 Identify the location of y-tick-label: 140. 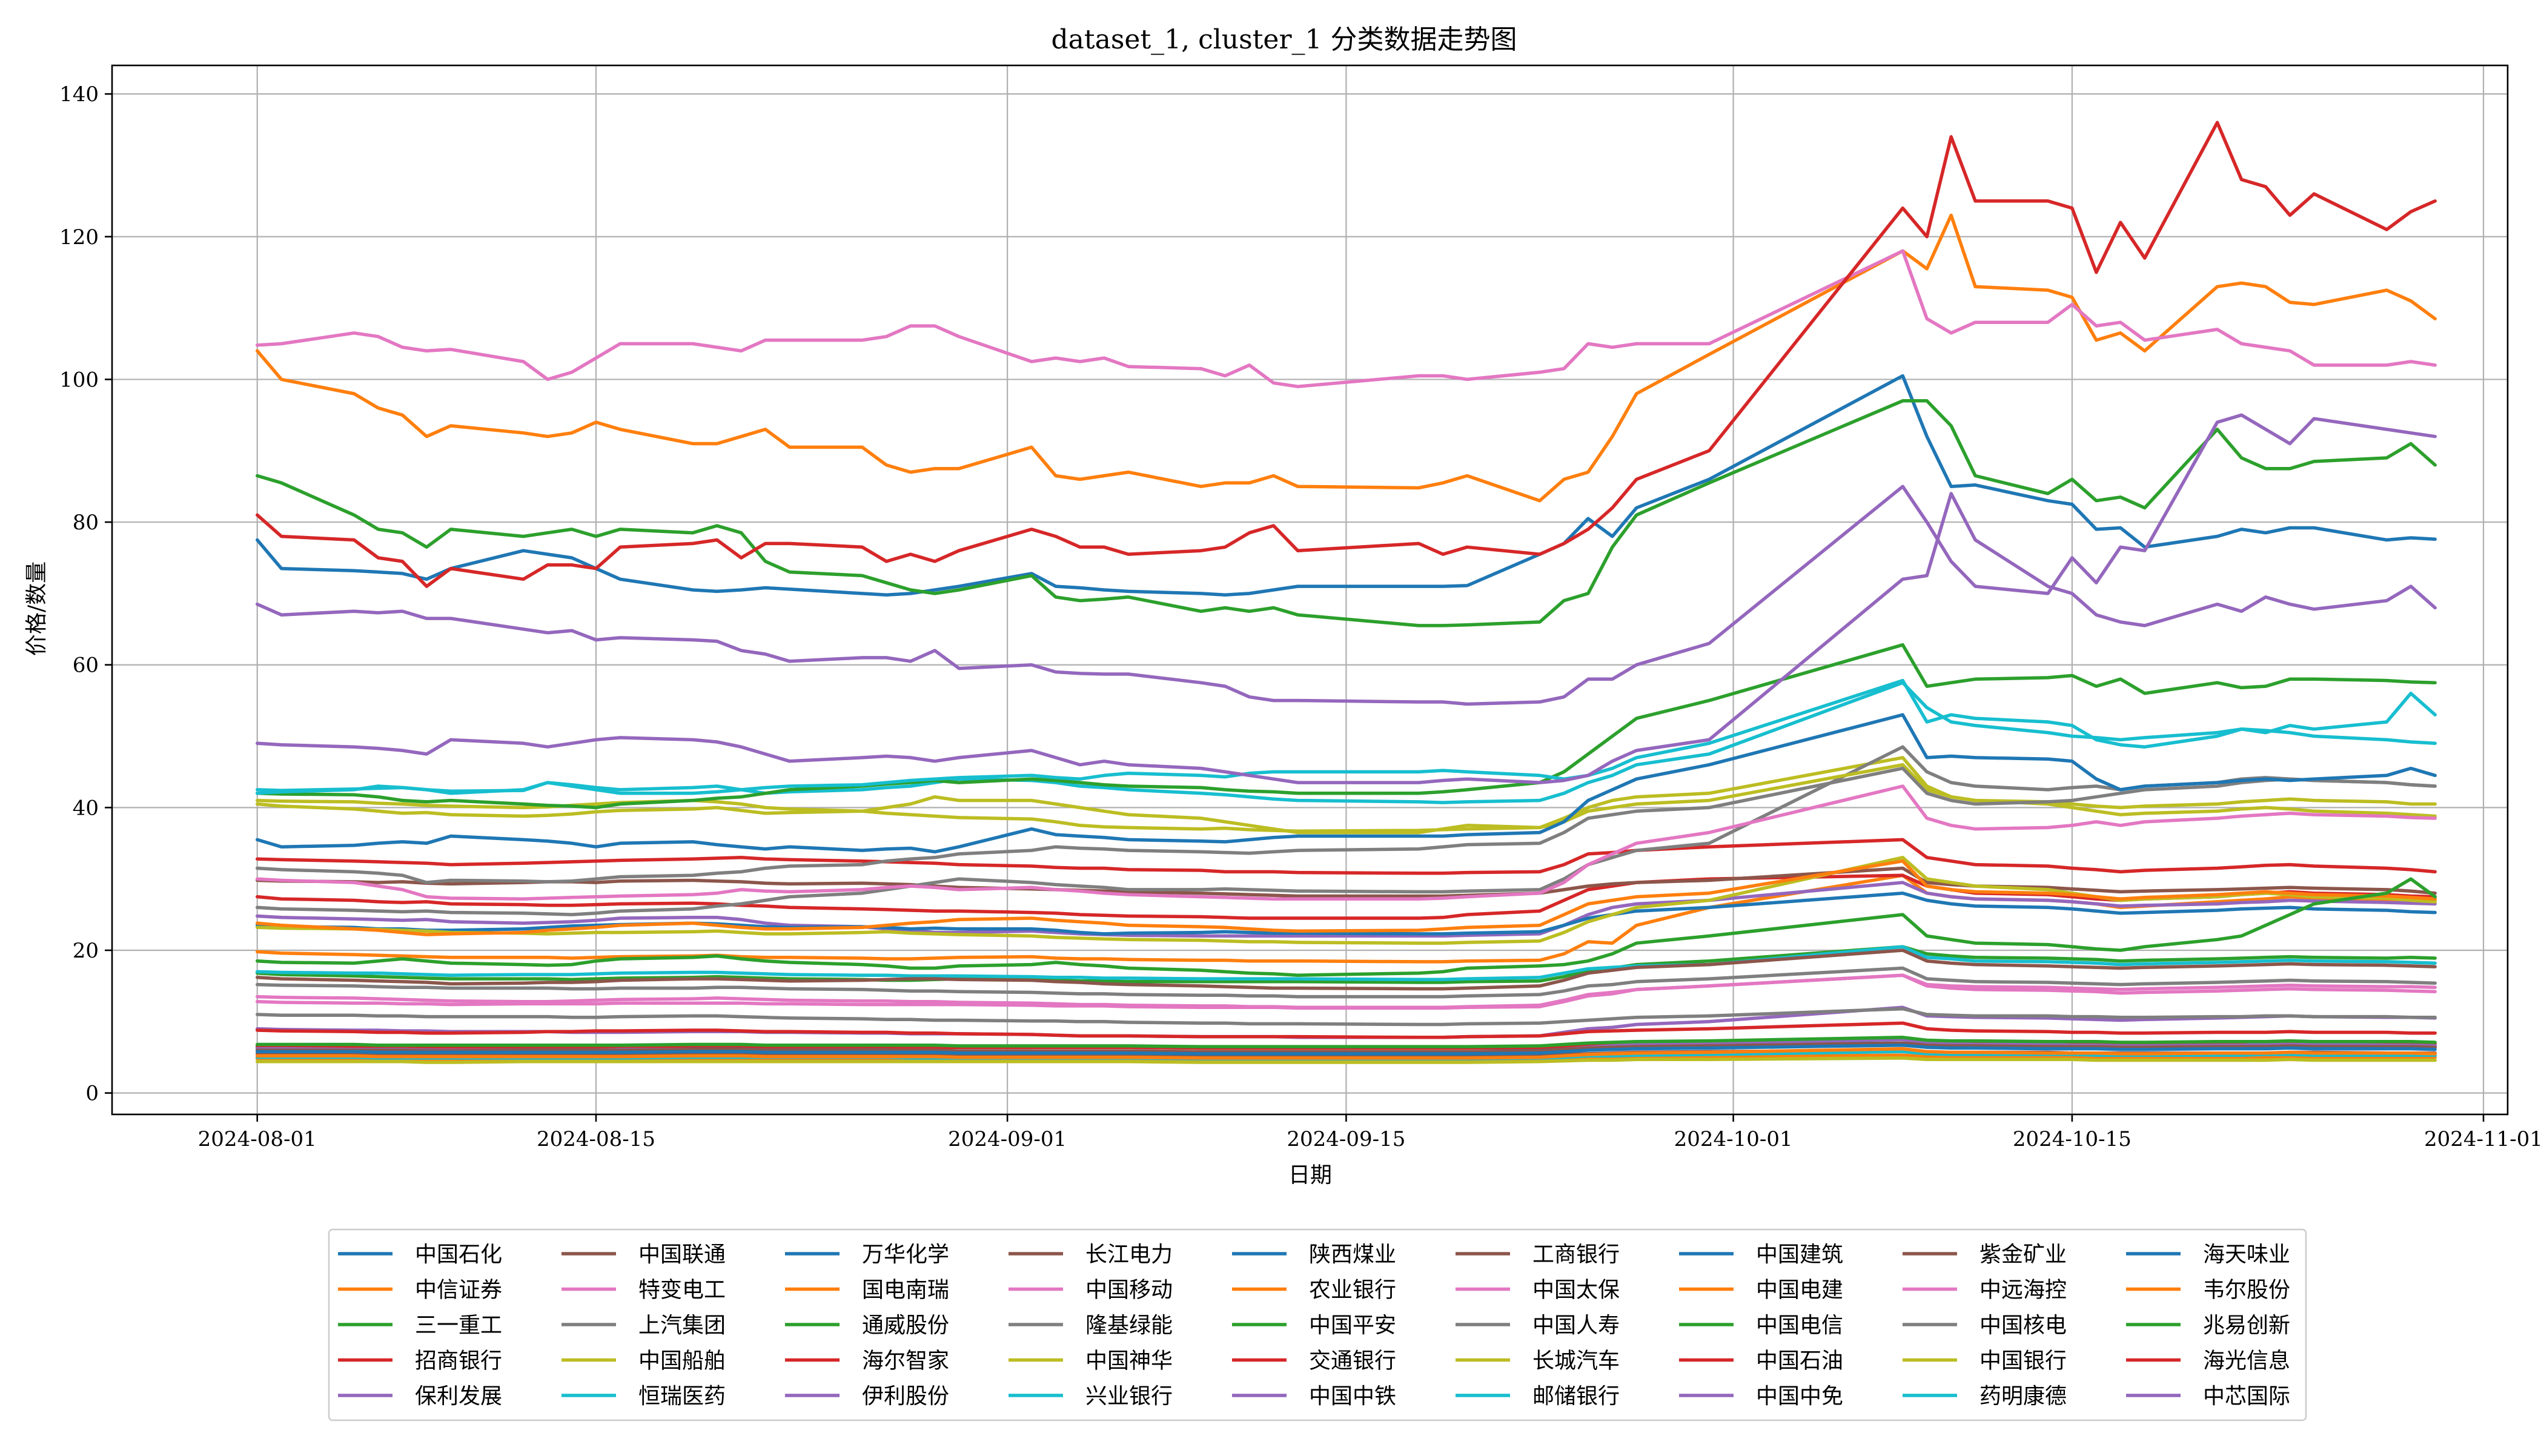
(79, 94).